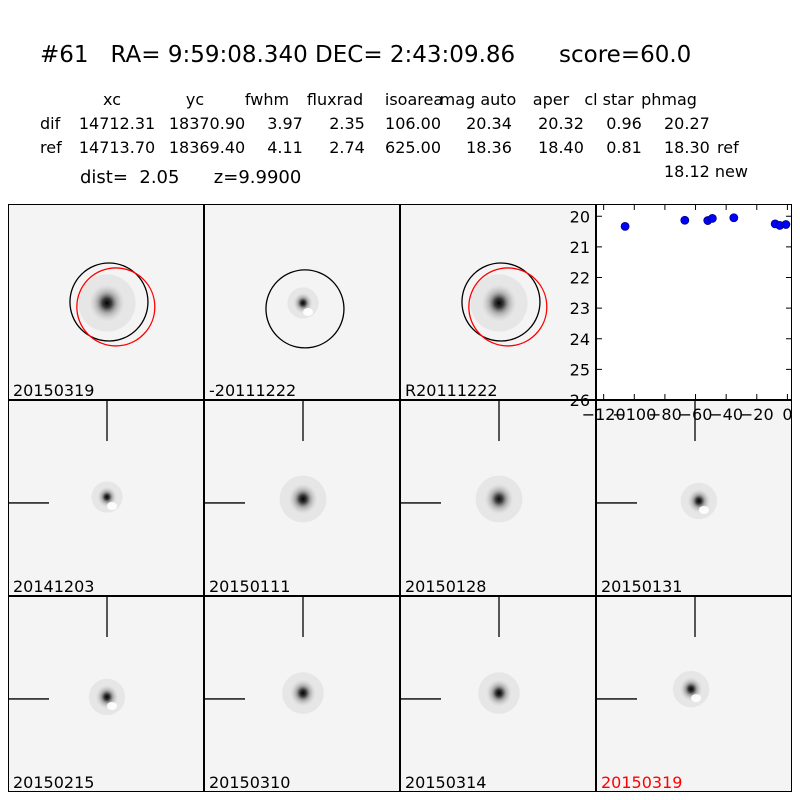  I want to click on y-tick-label: 24, so click(580, 339).